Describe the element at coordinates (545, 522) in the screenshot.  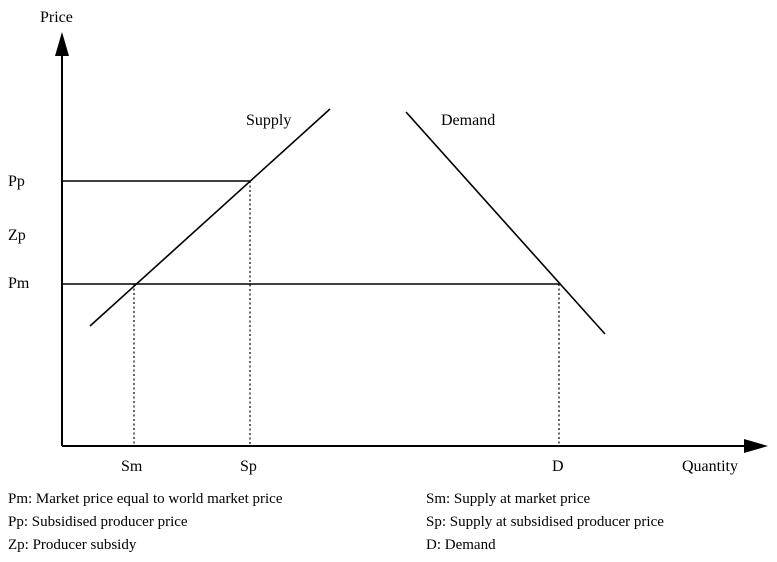
I see `legend-right-item: Sp: Supply at subsidised producer price` at that location.